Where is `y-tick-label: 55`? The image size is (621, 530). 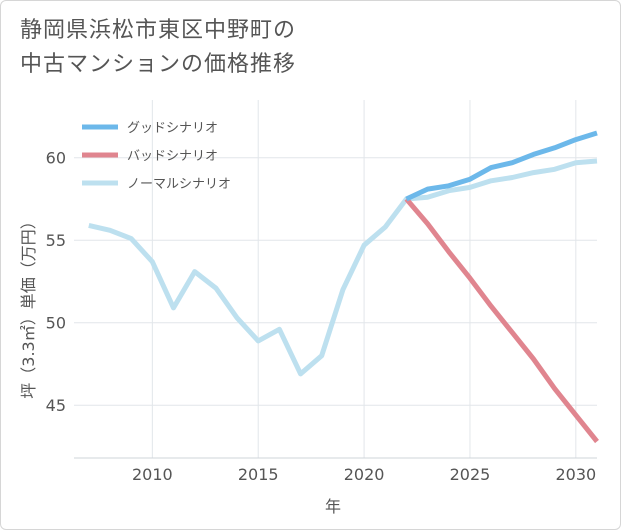 y-tick-label: 55 is located at coordinates (56, 240).